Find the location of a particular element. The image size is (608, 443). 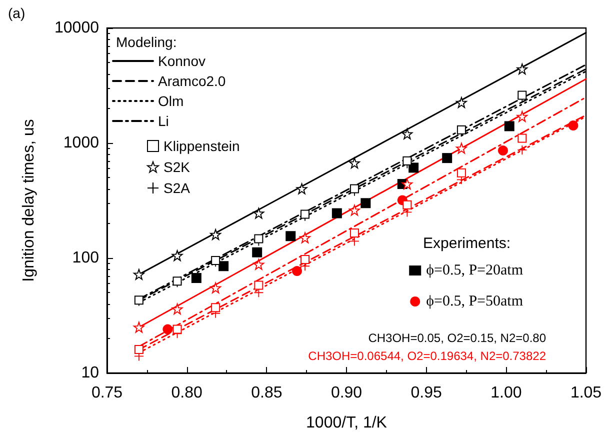

x-tick-label: 0.75 is located at coordinates (107, 393).